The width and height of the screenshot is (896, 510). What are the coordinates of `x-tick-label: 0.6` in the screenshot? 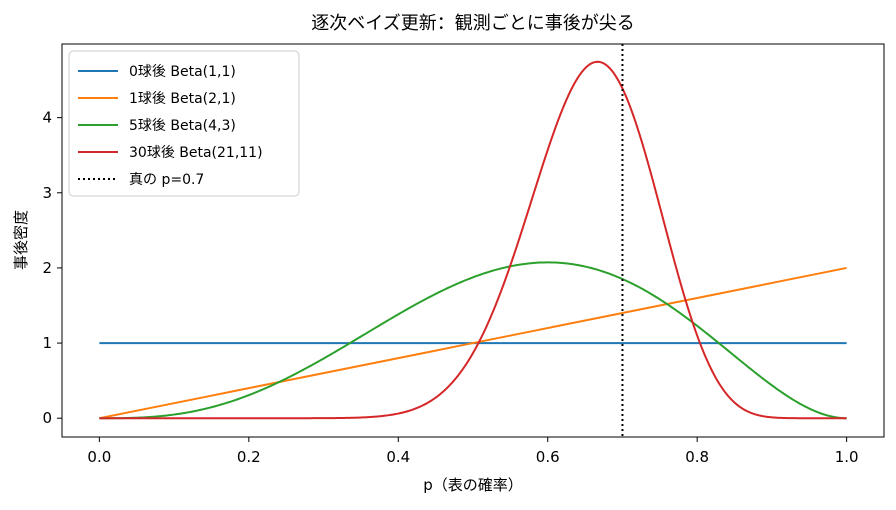 It's located at (548, 457).